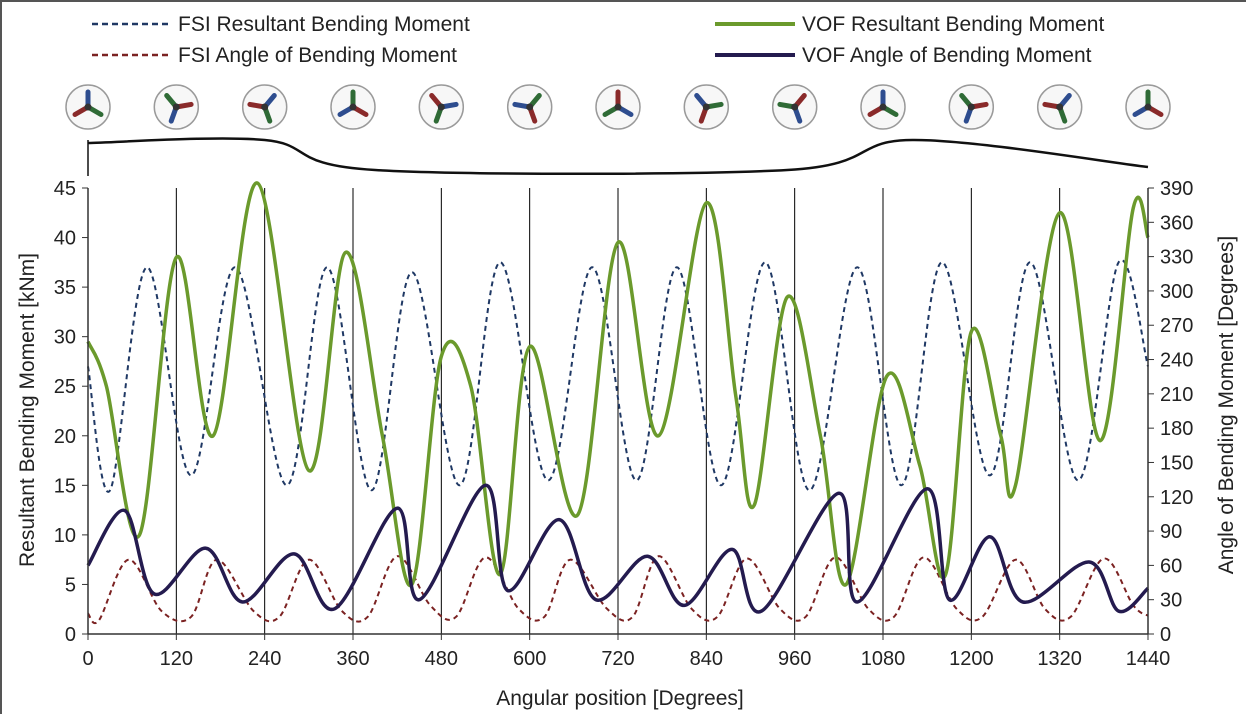  I want to click on x-tick-label: 840, so click(706, 659).